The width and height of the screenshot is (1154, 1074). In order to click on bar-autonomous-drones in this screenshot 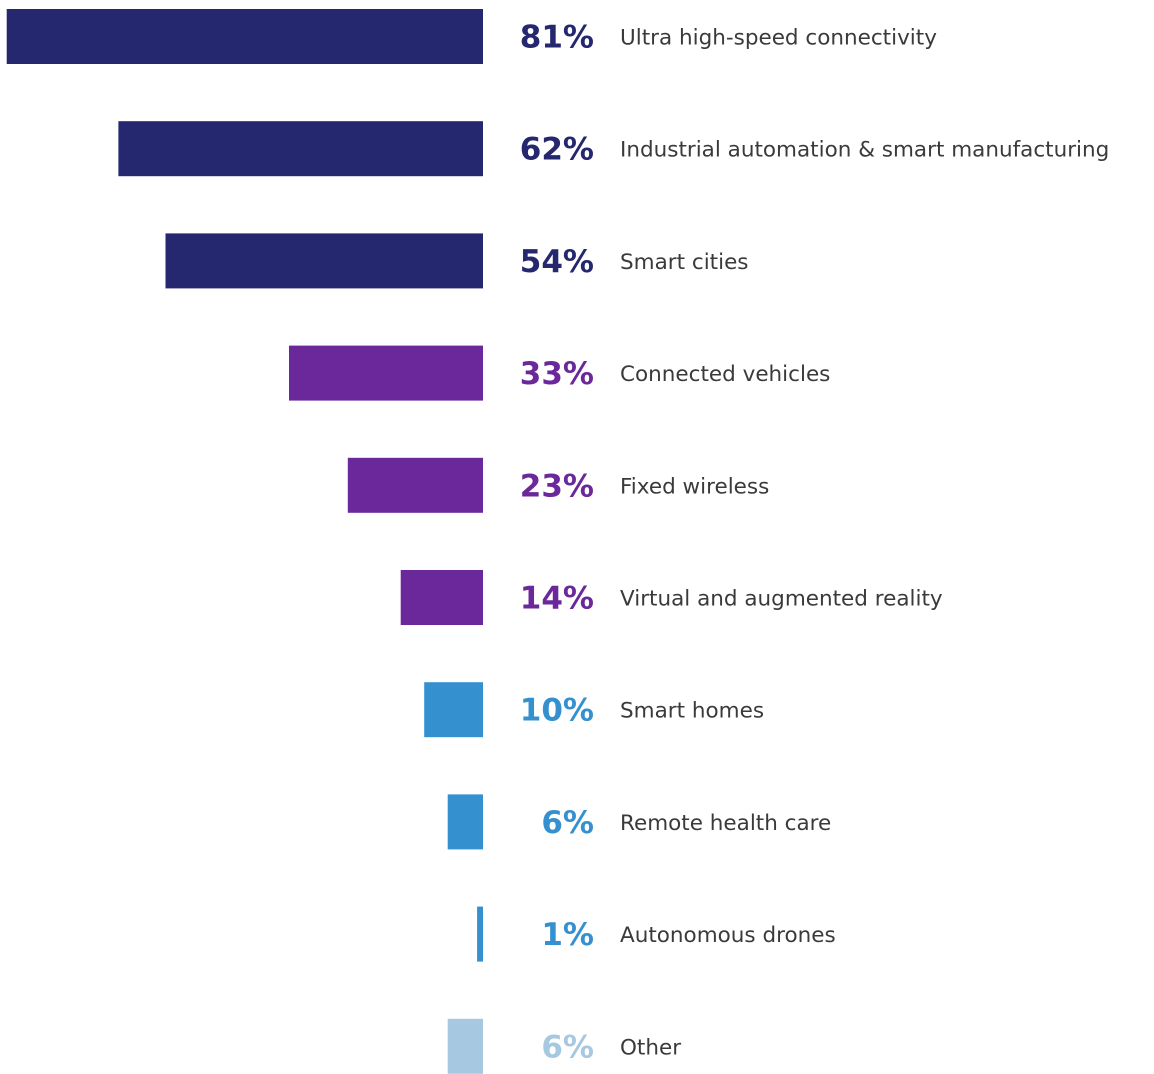, I will do `click(480, 934)`.